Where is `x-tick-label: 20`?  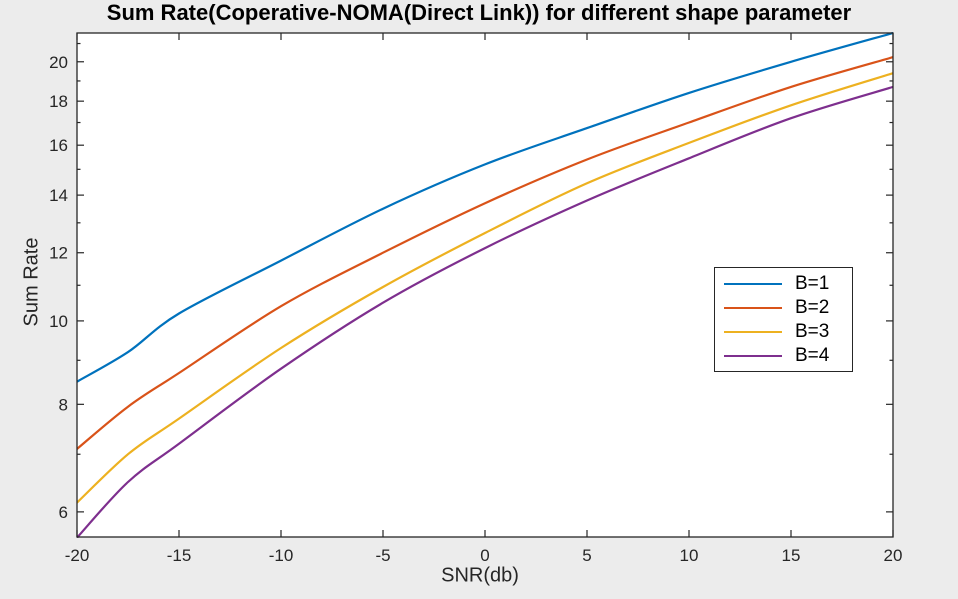
x-tick-label: 20 is located at coordinates (893, 555).